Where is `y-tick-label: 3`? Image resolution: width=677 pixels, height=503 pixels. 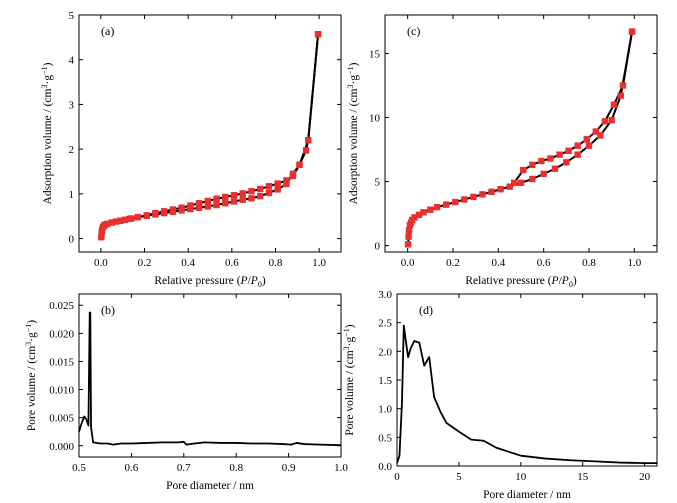
y-tick-label: 3 is located at coordinates (72, 105).